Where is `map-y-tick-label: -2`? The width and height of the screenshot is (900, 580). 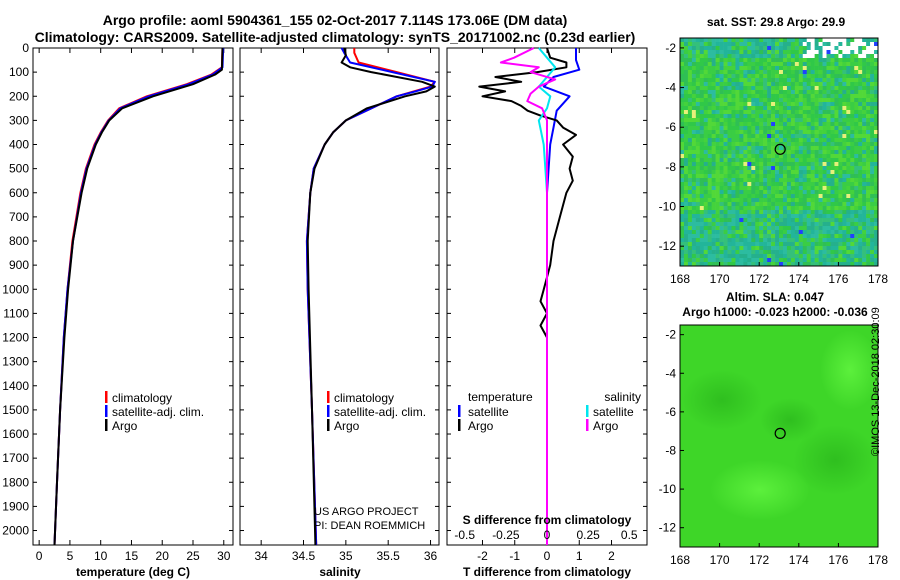 map-y-tick-label: -2 is located at coordinates (670, 48).